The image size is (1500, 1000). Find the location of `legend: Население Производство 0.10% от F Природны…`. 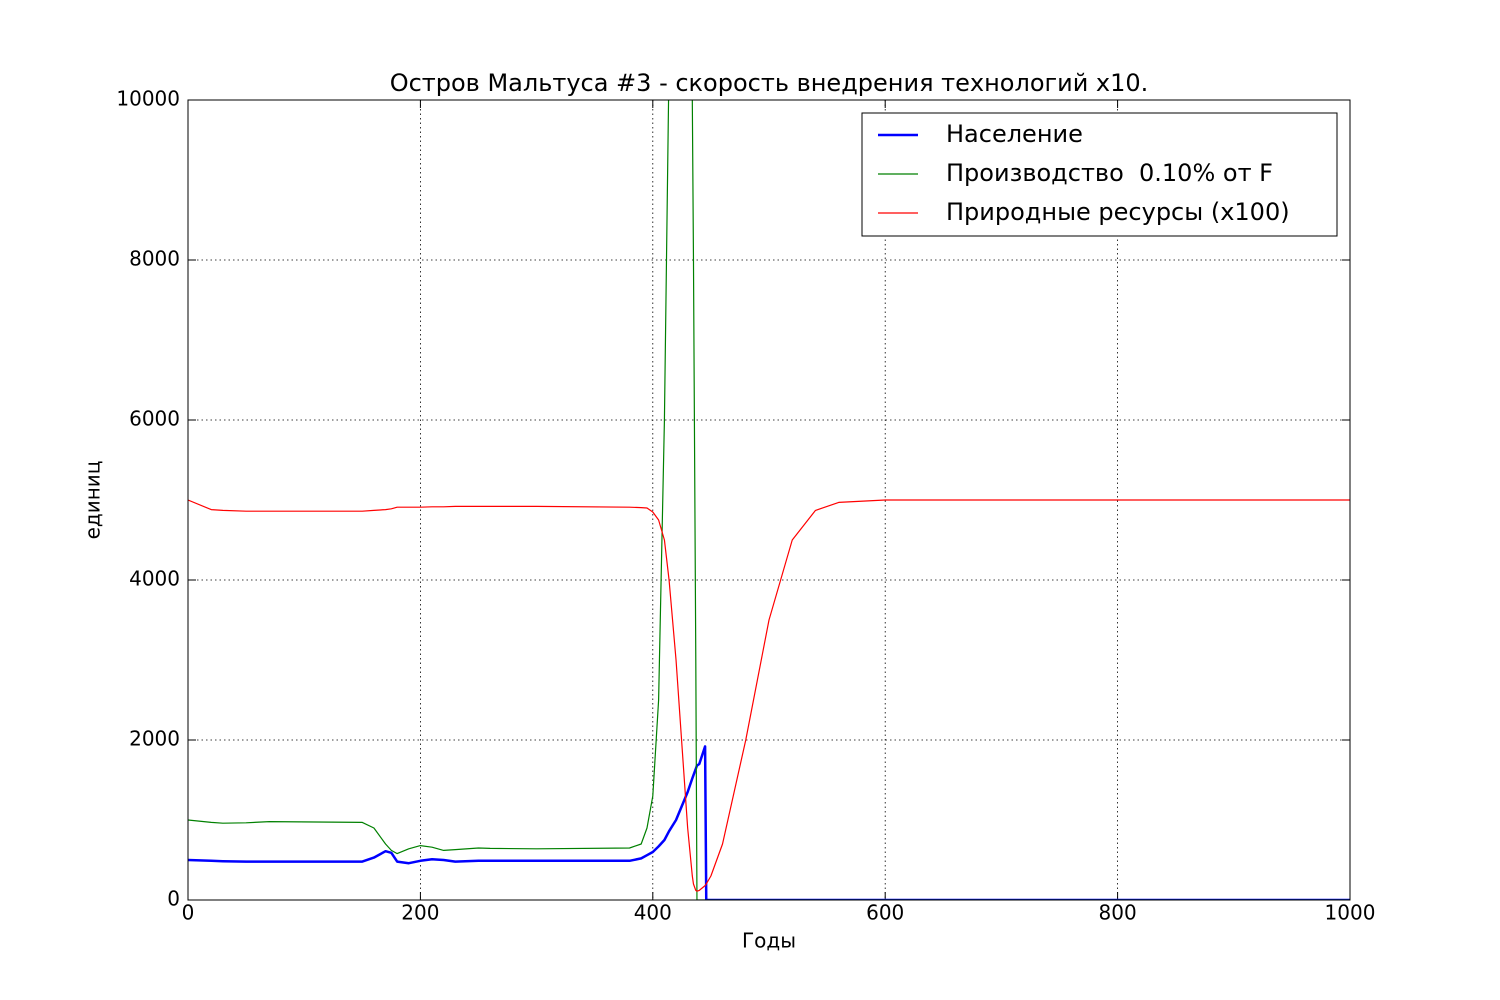

legend: Население Производство 0.10% от F Природны… is located at coordinates (1099, 174).